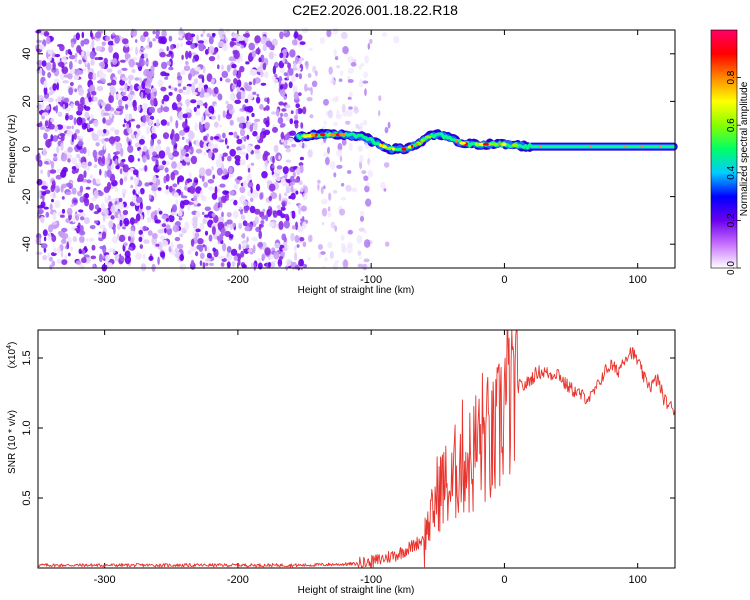 This screenshot has width=750, height=600. I want to click on y-tick-label: -20, so click(27, 197).